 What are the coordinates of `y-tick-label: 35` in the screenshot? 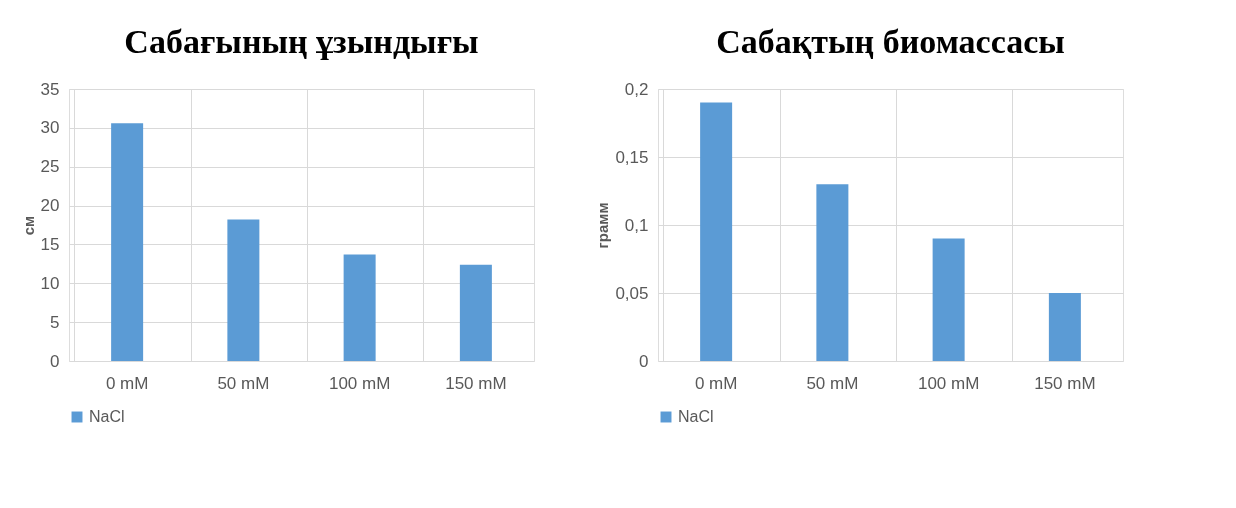 It's located at (50, 89).